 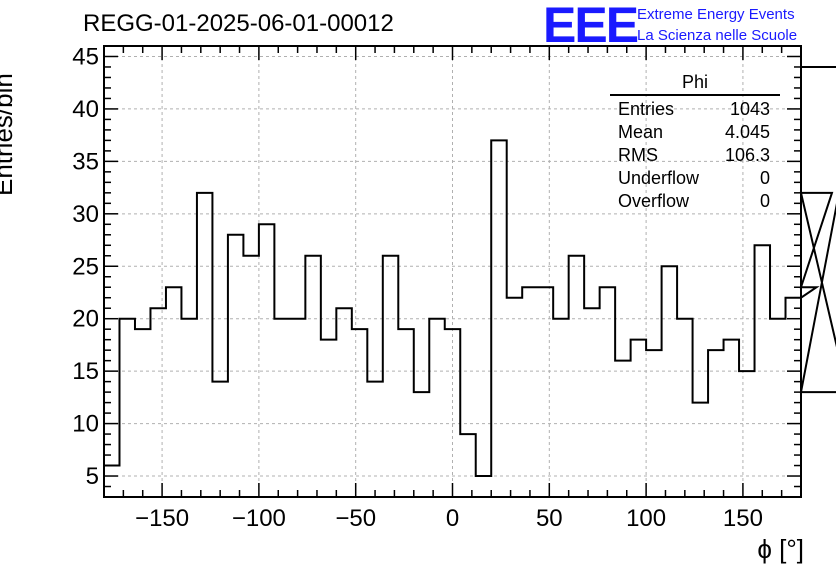 What do you see at coordinates (162, 518) in the screenshot?
I see `x-tick-label: −150` at bounding box center [162, 518].